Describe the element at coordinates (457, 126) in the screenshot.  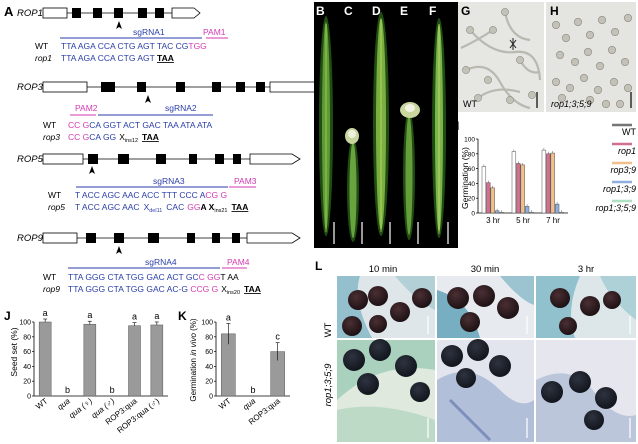
I see `panel-label-i: I` at that location.